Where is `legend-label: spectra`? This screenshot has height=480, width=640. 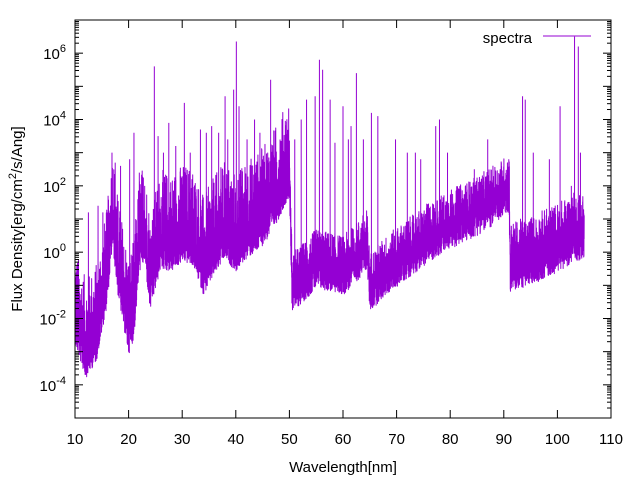
legend-label: spectra is located at coordinates (508, 38).